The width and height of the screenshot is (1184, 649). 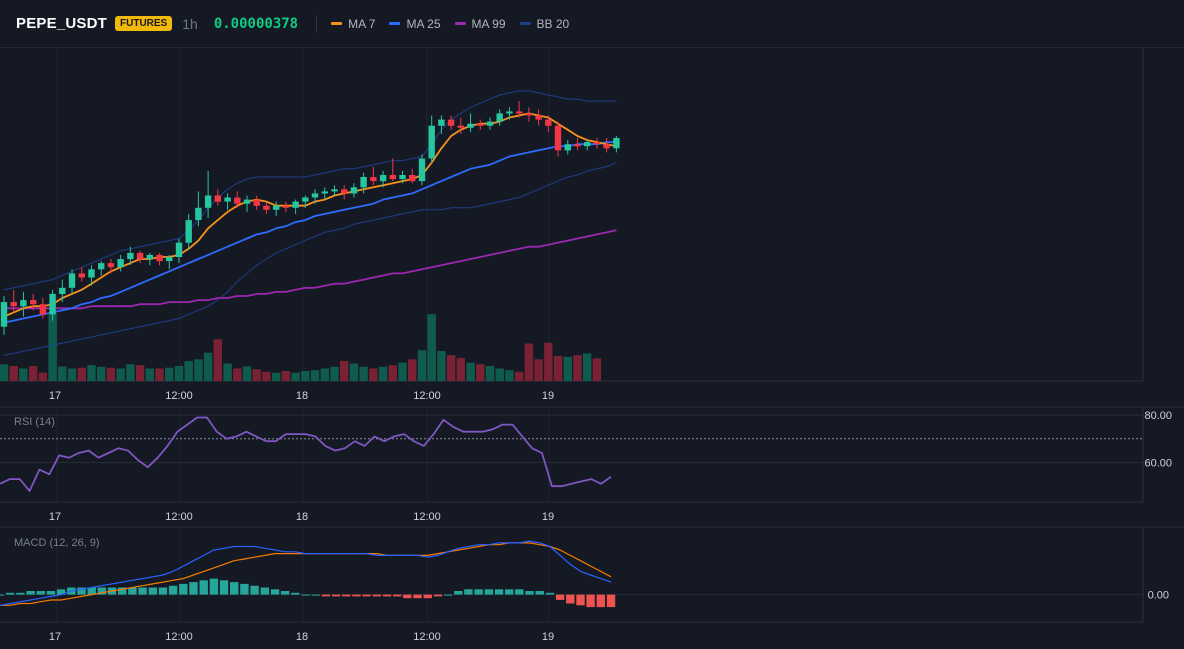 I want to click on legend-ma25: MA 25, so click(x=415, y=24).